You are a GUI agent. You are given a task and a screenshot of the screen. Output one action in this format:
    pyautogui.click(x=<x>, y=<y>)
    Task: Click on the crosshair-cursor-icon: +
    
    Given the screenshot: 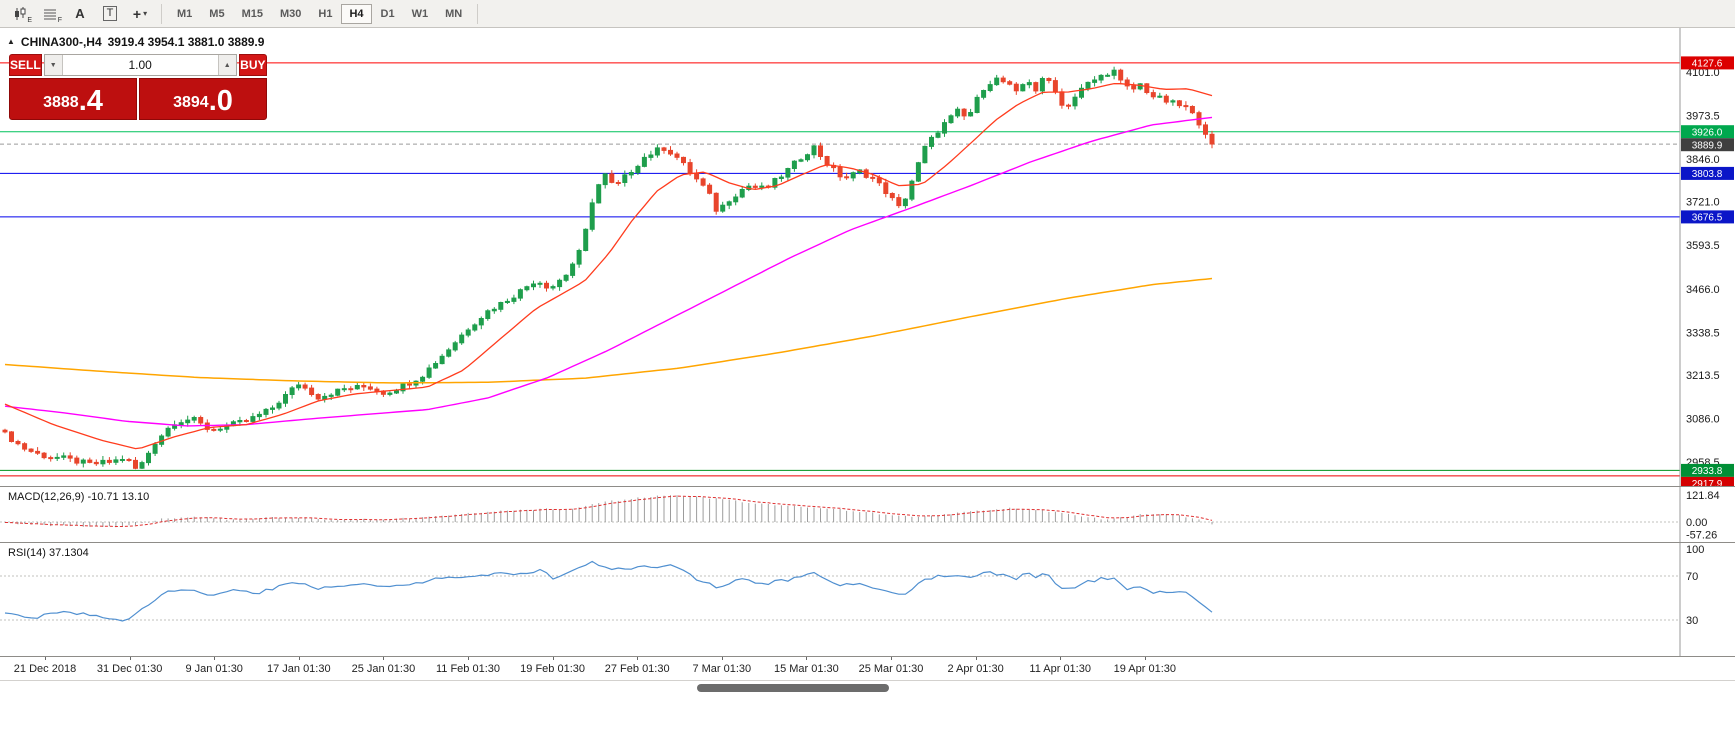 What is the action you would take?
    pyautogui.click(x=137, y=13)
    